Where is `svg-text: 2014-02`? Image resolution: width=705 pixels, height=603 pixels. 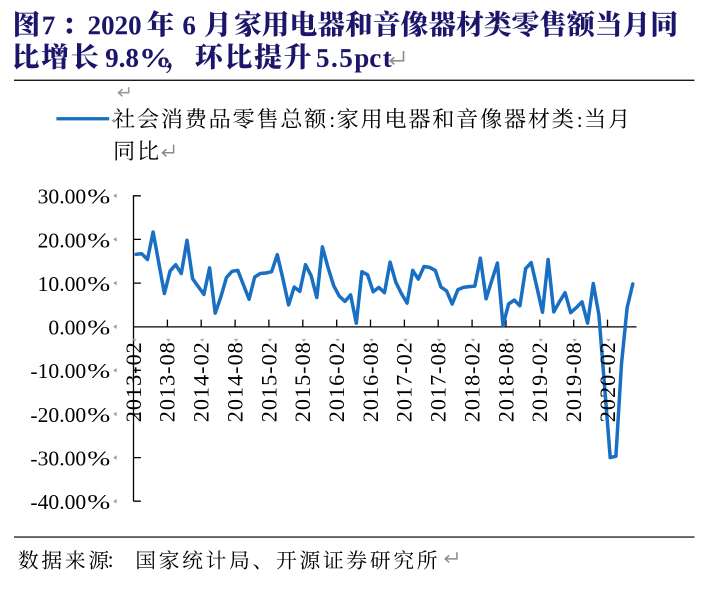
svg-text: 2014-02 is located at coordinates (201, 381).